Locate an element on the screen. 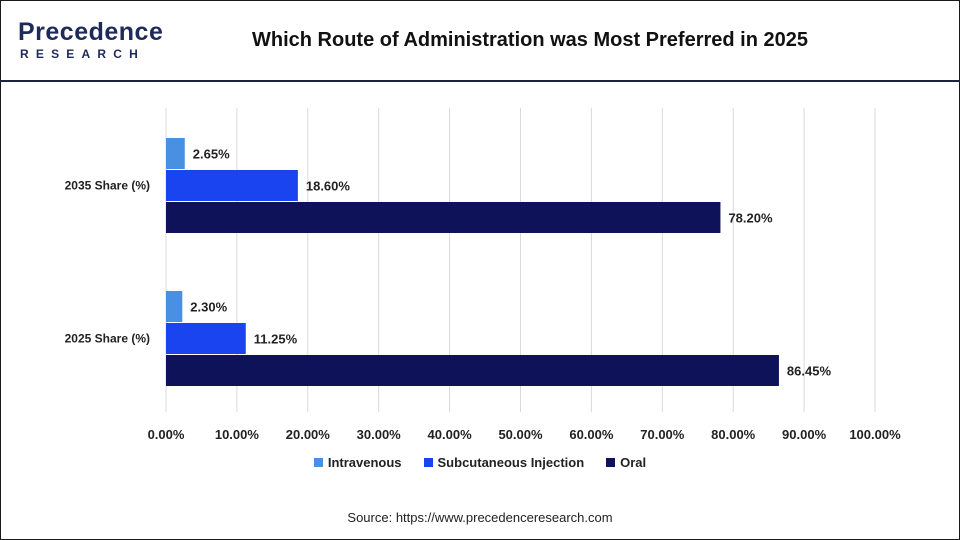  x-tick-label: 0.00% is located at coordinates (166, 434).